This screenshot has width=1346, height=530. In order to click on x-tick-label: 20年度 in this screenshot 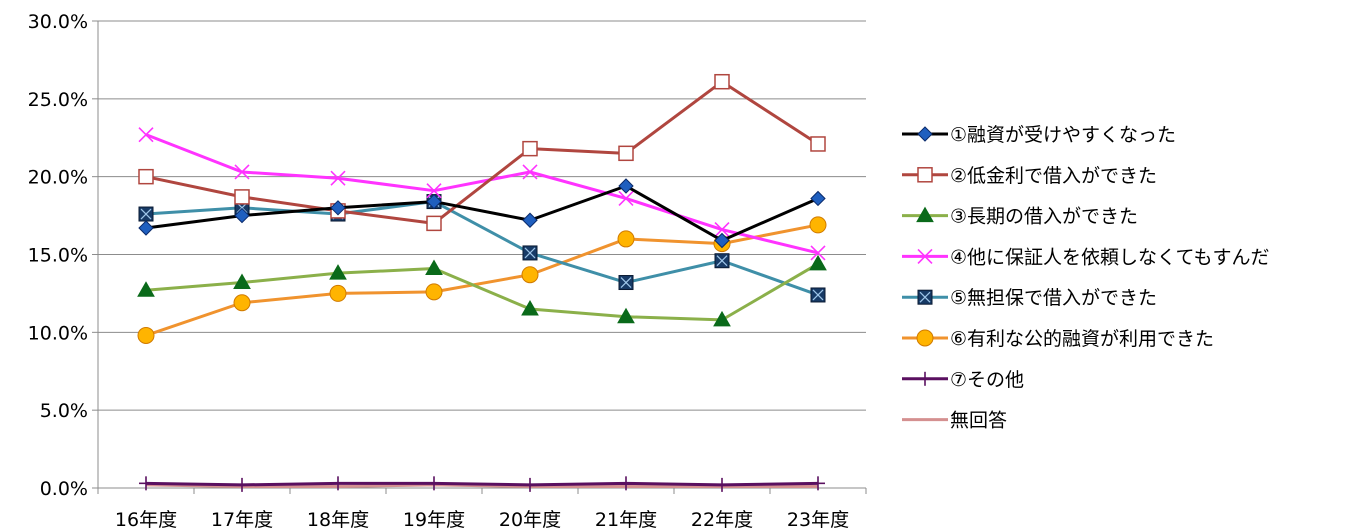, I will do `click(530, 519)`.